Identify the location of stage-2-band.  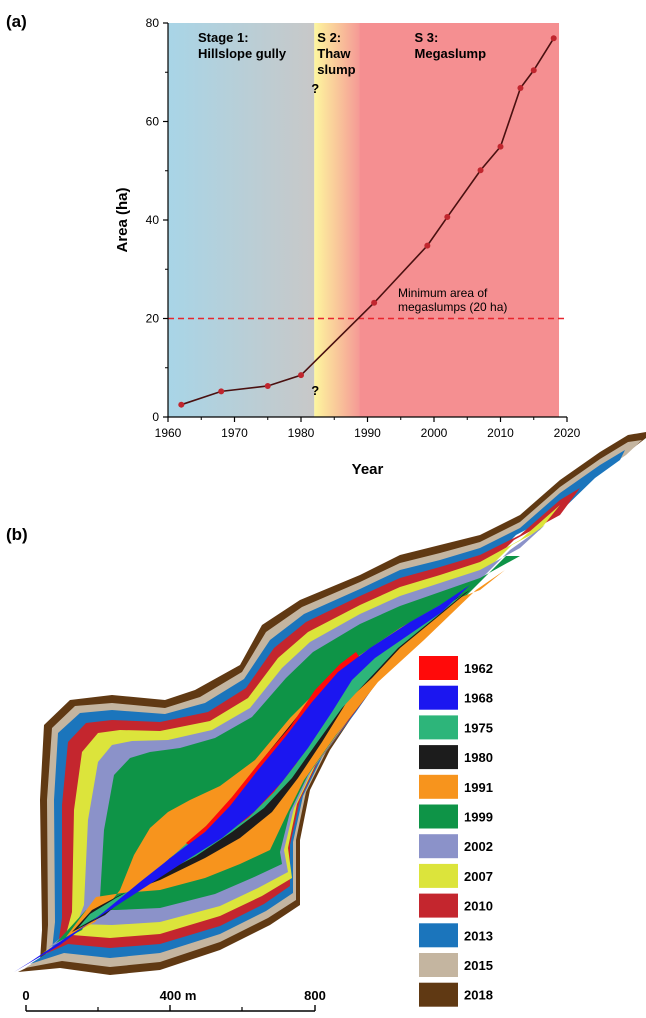
(337, 220).